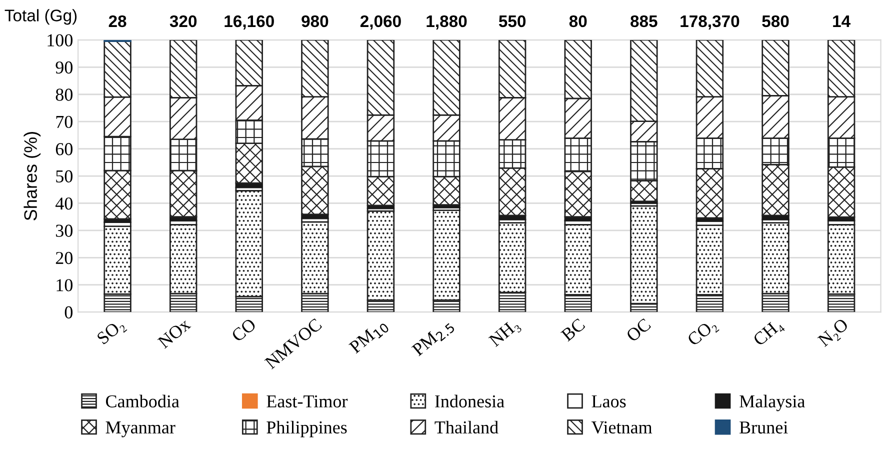 Image resolution: width=887 pixels, height=449 pixels. What do you see at coordinates (64, 149) in the screenshot?
I see `y-tick-label: 60` at bounding box center [64, 149].